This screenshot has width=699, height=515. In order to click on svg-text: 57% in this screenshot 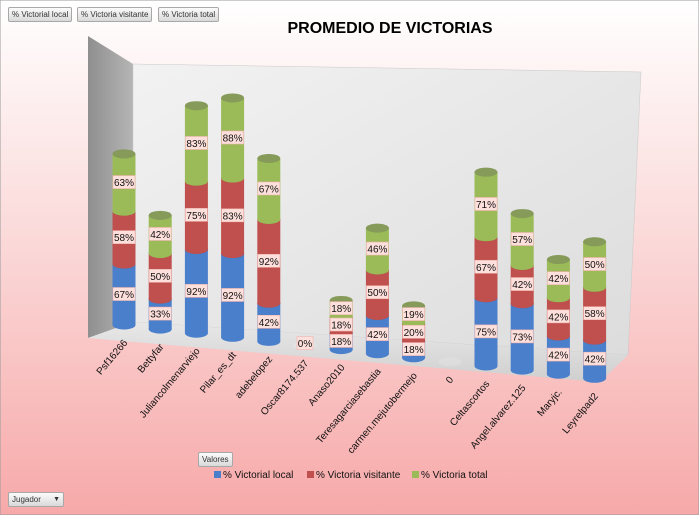, I will do `click(522, 240)`.